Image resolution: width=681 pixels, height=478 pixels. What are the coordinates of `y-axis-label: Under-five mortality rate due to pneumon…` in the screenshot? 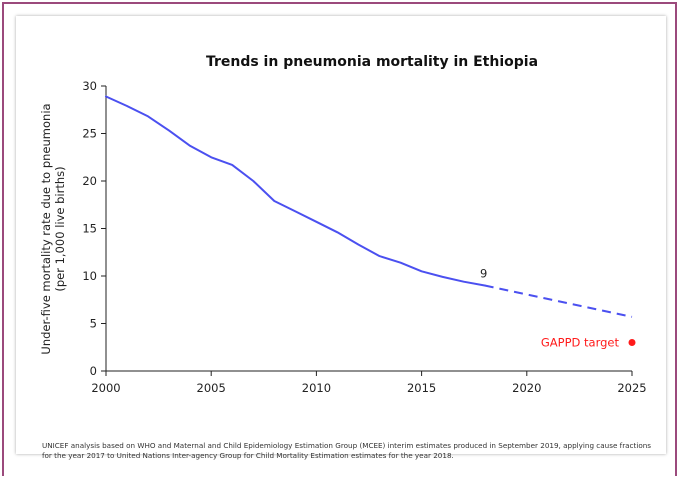 It's located at (53, 228).